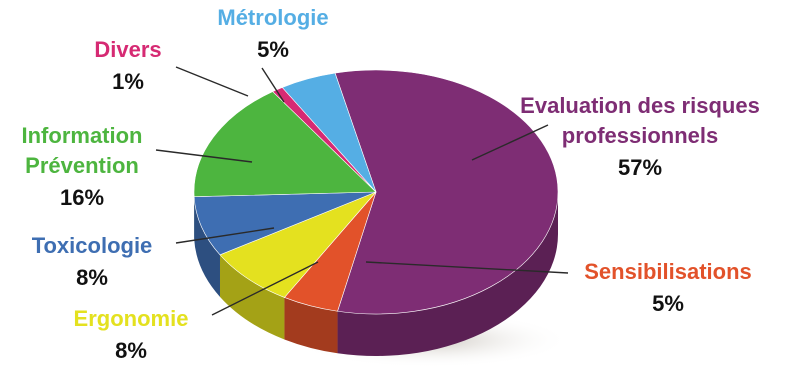  I want to click on slice-value-0: 57%, so click(640, 167).